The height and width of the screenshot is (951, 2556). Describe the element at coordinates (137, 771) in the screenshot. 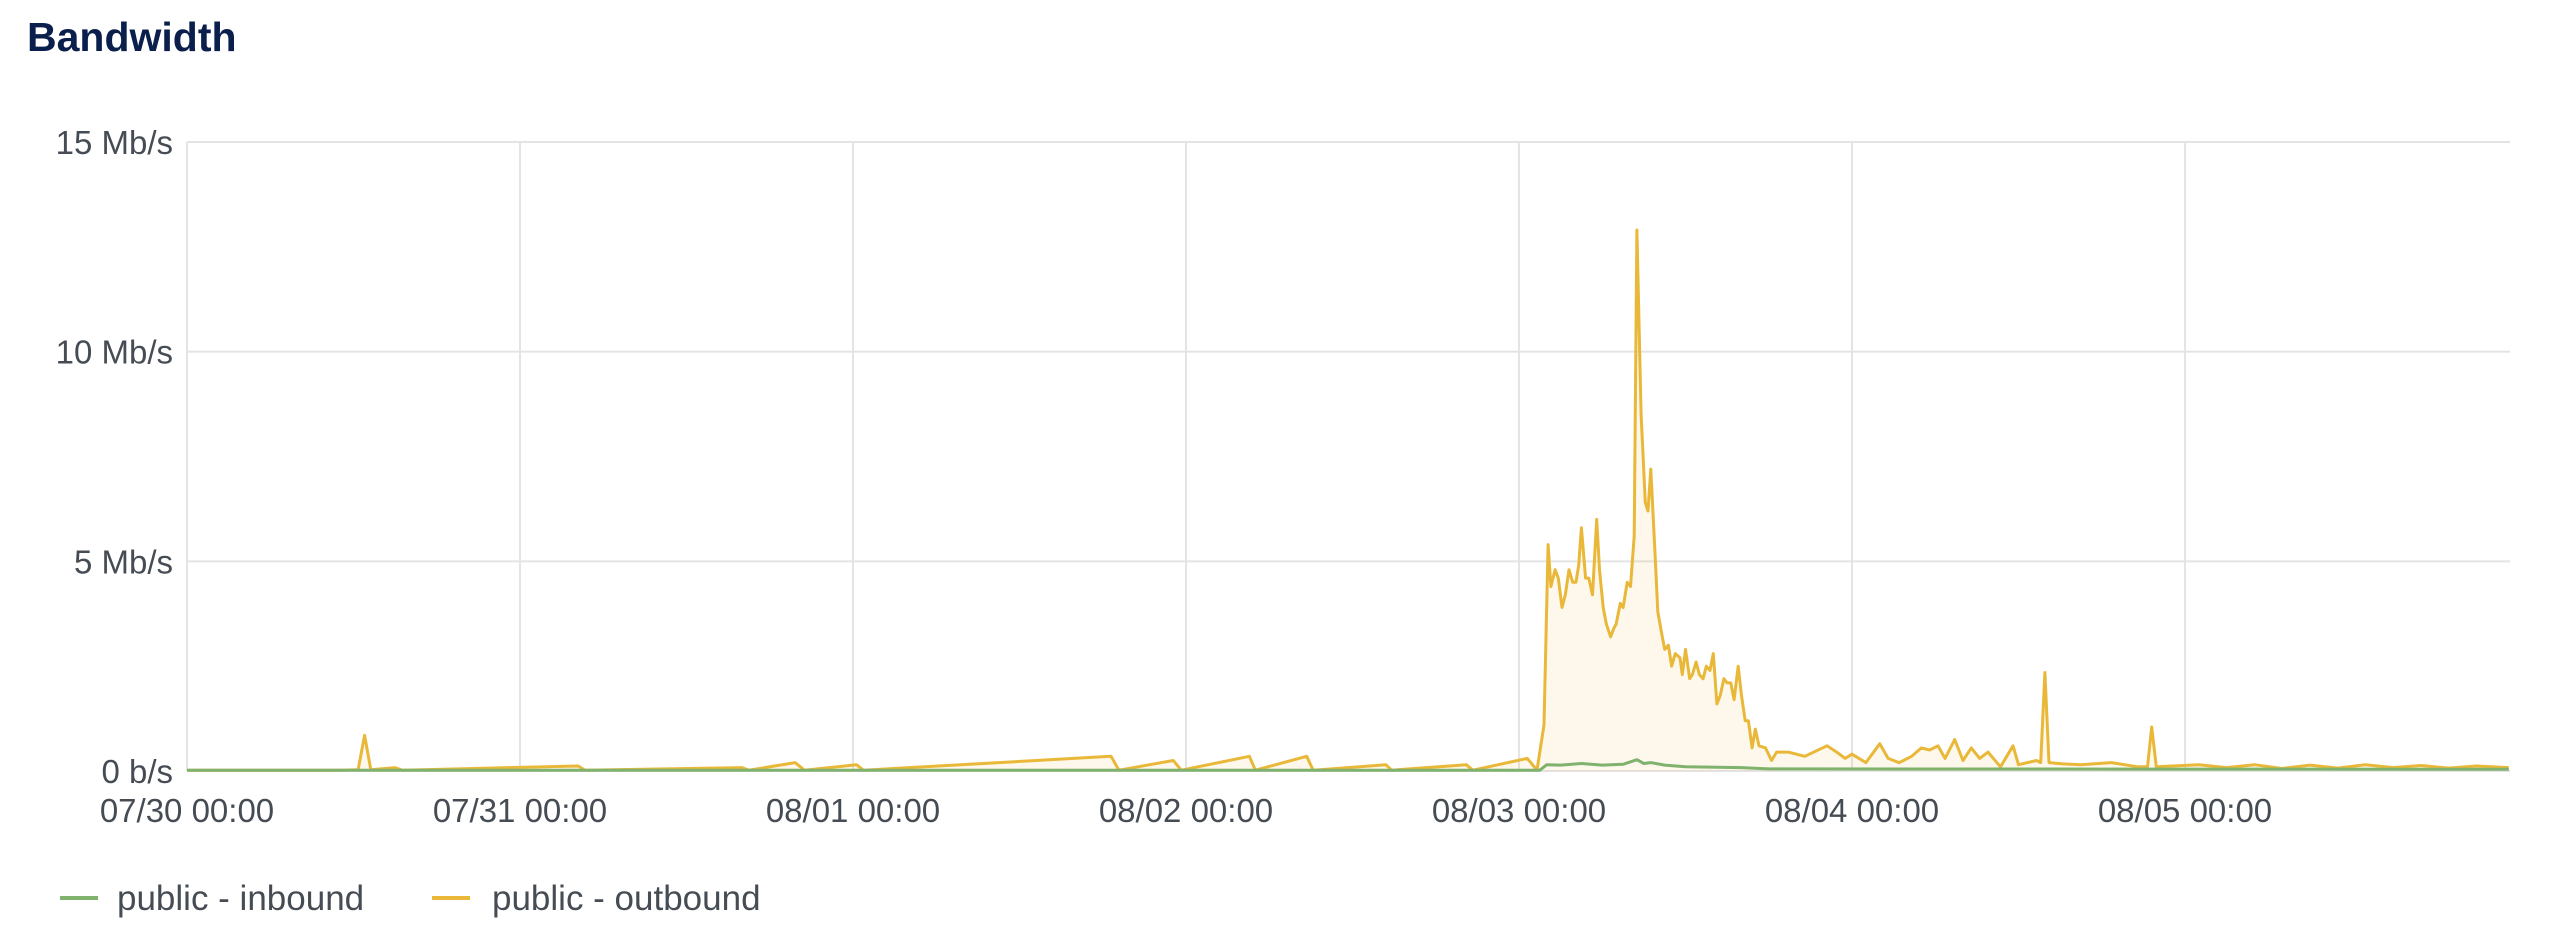

I see `y-tick-label: 0 b/s` at that location.